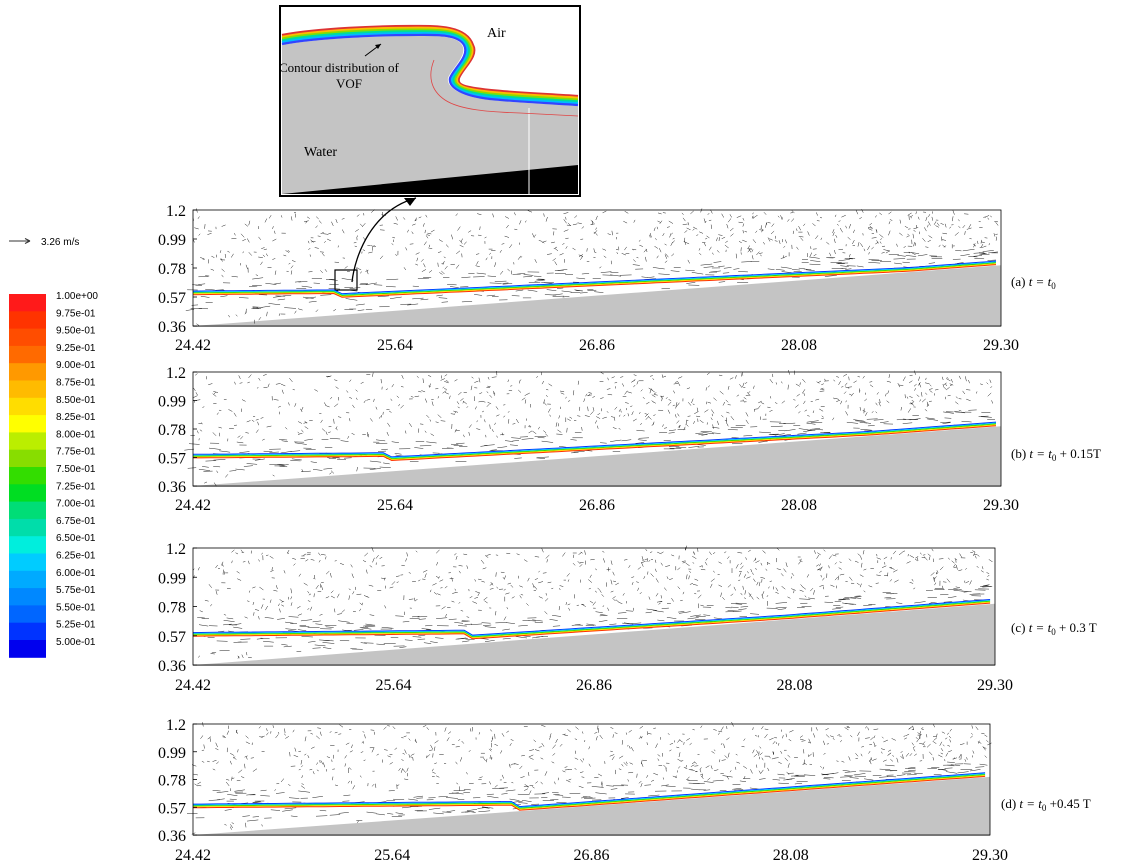  Describe the element at coordinates (496, 33) in the screenshot. I see `inset-air-label: Air` at that location.